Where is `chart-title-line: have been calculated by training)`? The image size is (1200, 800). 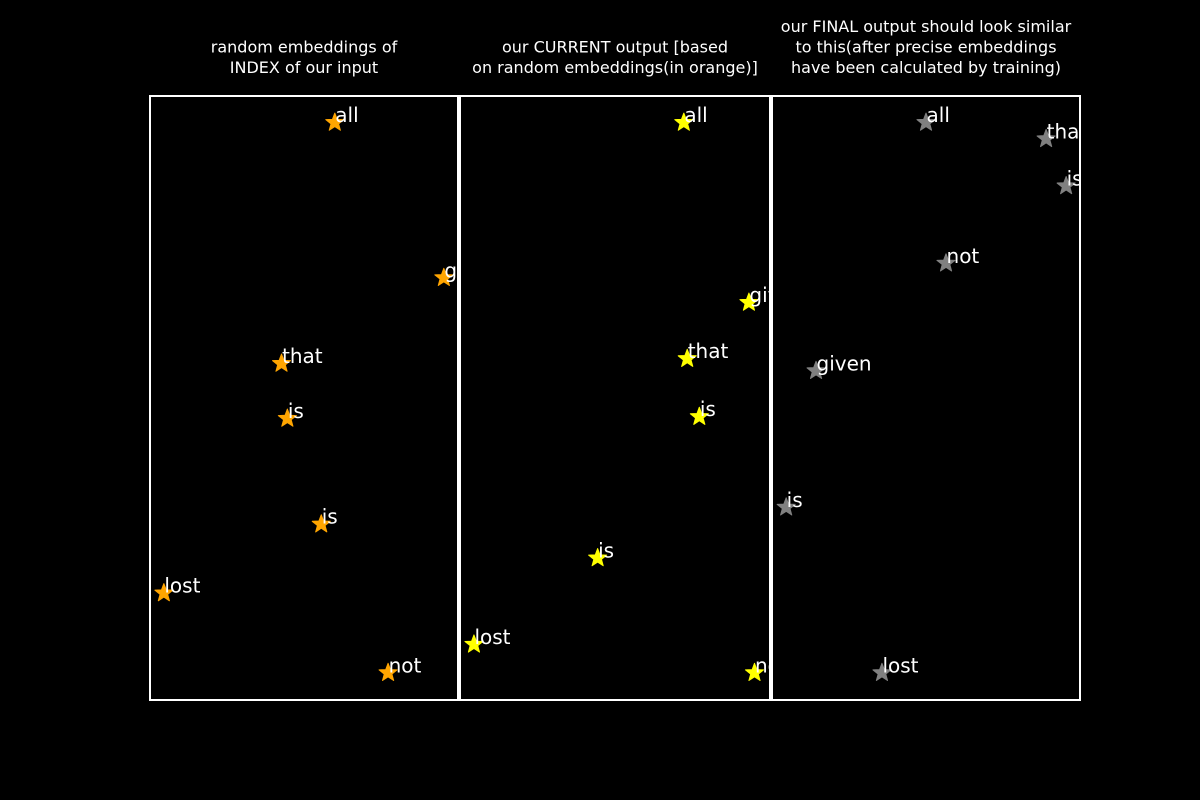
chart-title-line: have been calculated by training) is located at coordinates (926, 67).